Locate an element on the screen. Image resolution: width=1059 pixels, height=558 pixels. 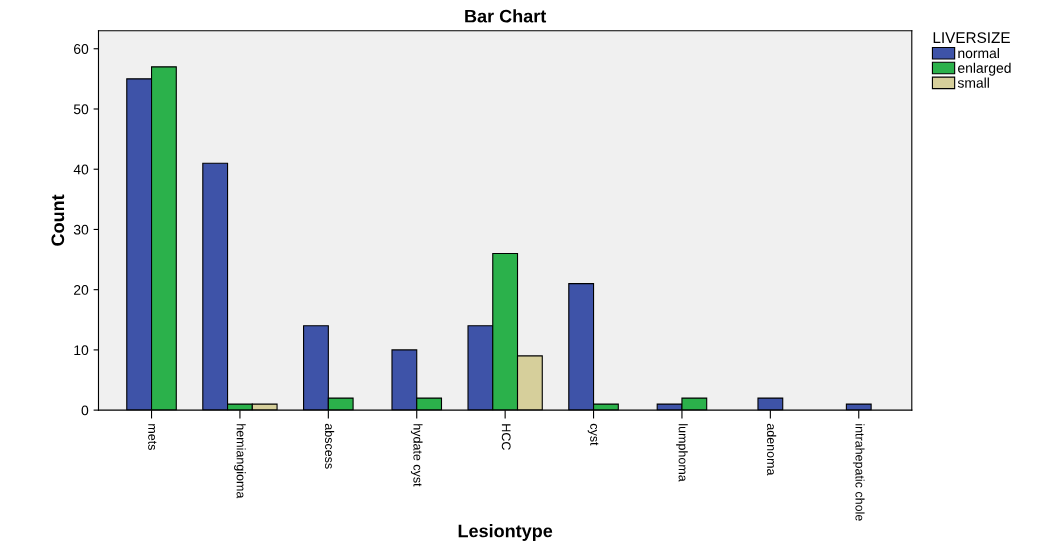
legend-title: LIVERSIZE is located at coordinates (971, 38).